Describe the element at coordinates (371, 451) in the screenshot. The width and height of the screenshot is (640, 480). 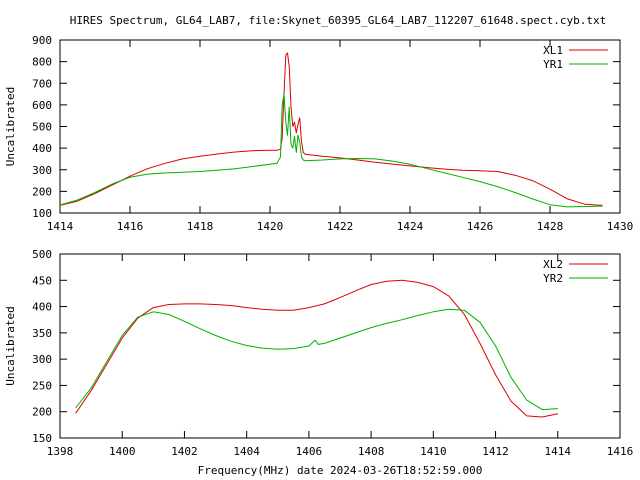
I see `x-tick-label: 1408` at that location.